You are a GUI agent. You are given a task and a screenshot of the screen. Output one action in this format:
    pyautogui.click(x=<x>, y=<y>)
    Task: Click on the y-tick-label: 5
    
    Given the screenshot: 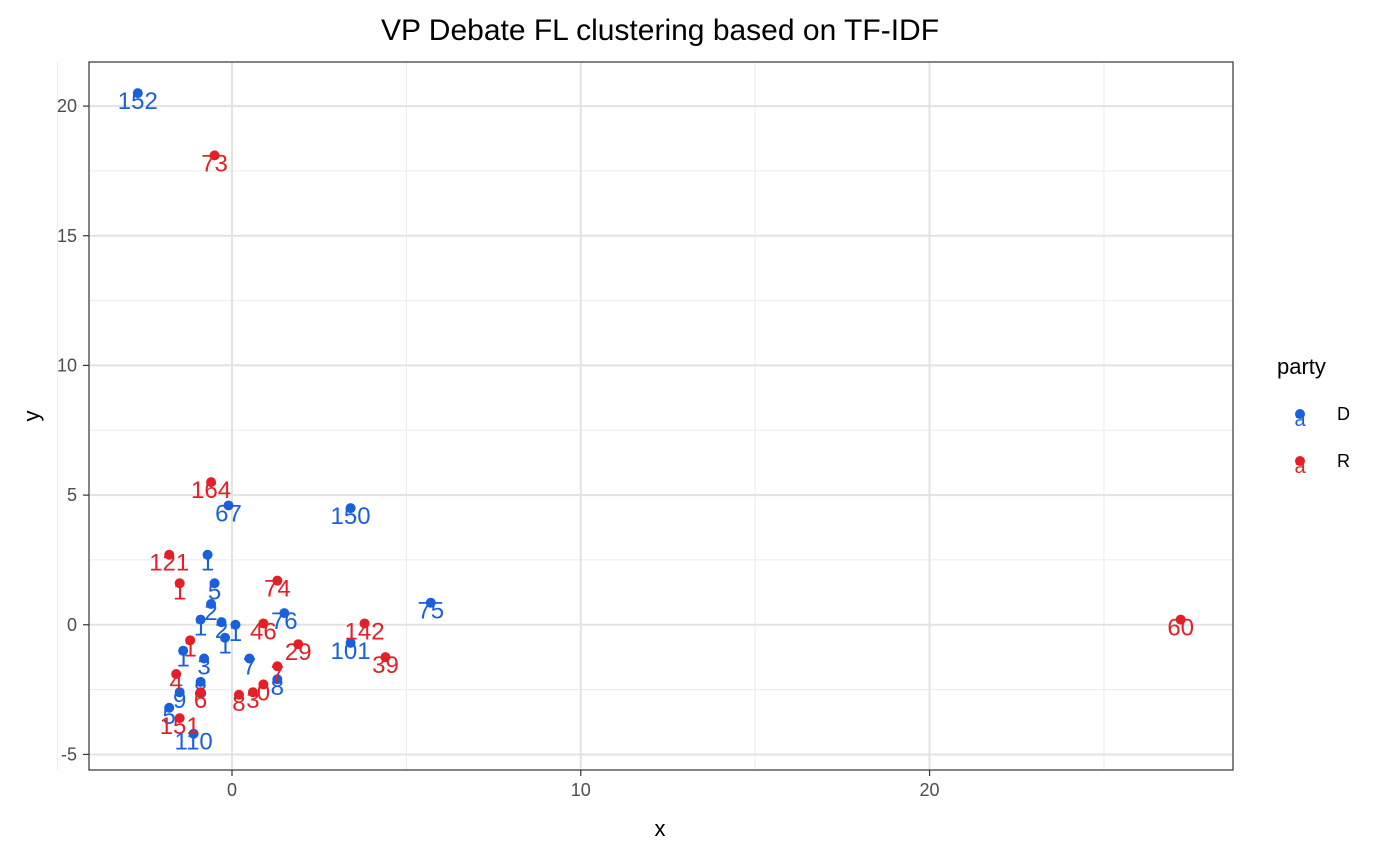 What is the action you would take?
    pyautogui.click(x=72, y=495)
    